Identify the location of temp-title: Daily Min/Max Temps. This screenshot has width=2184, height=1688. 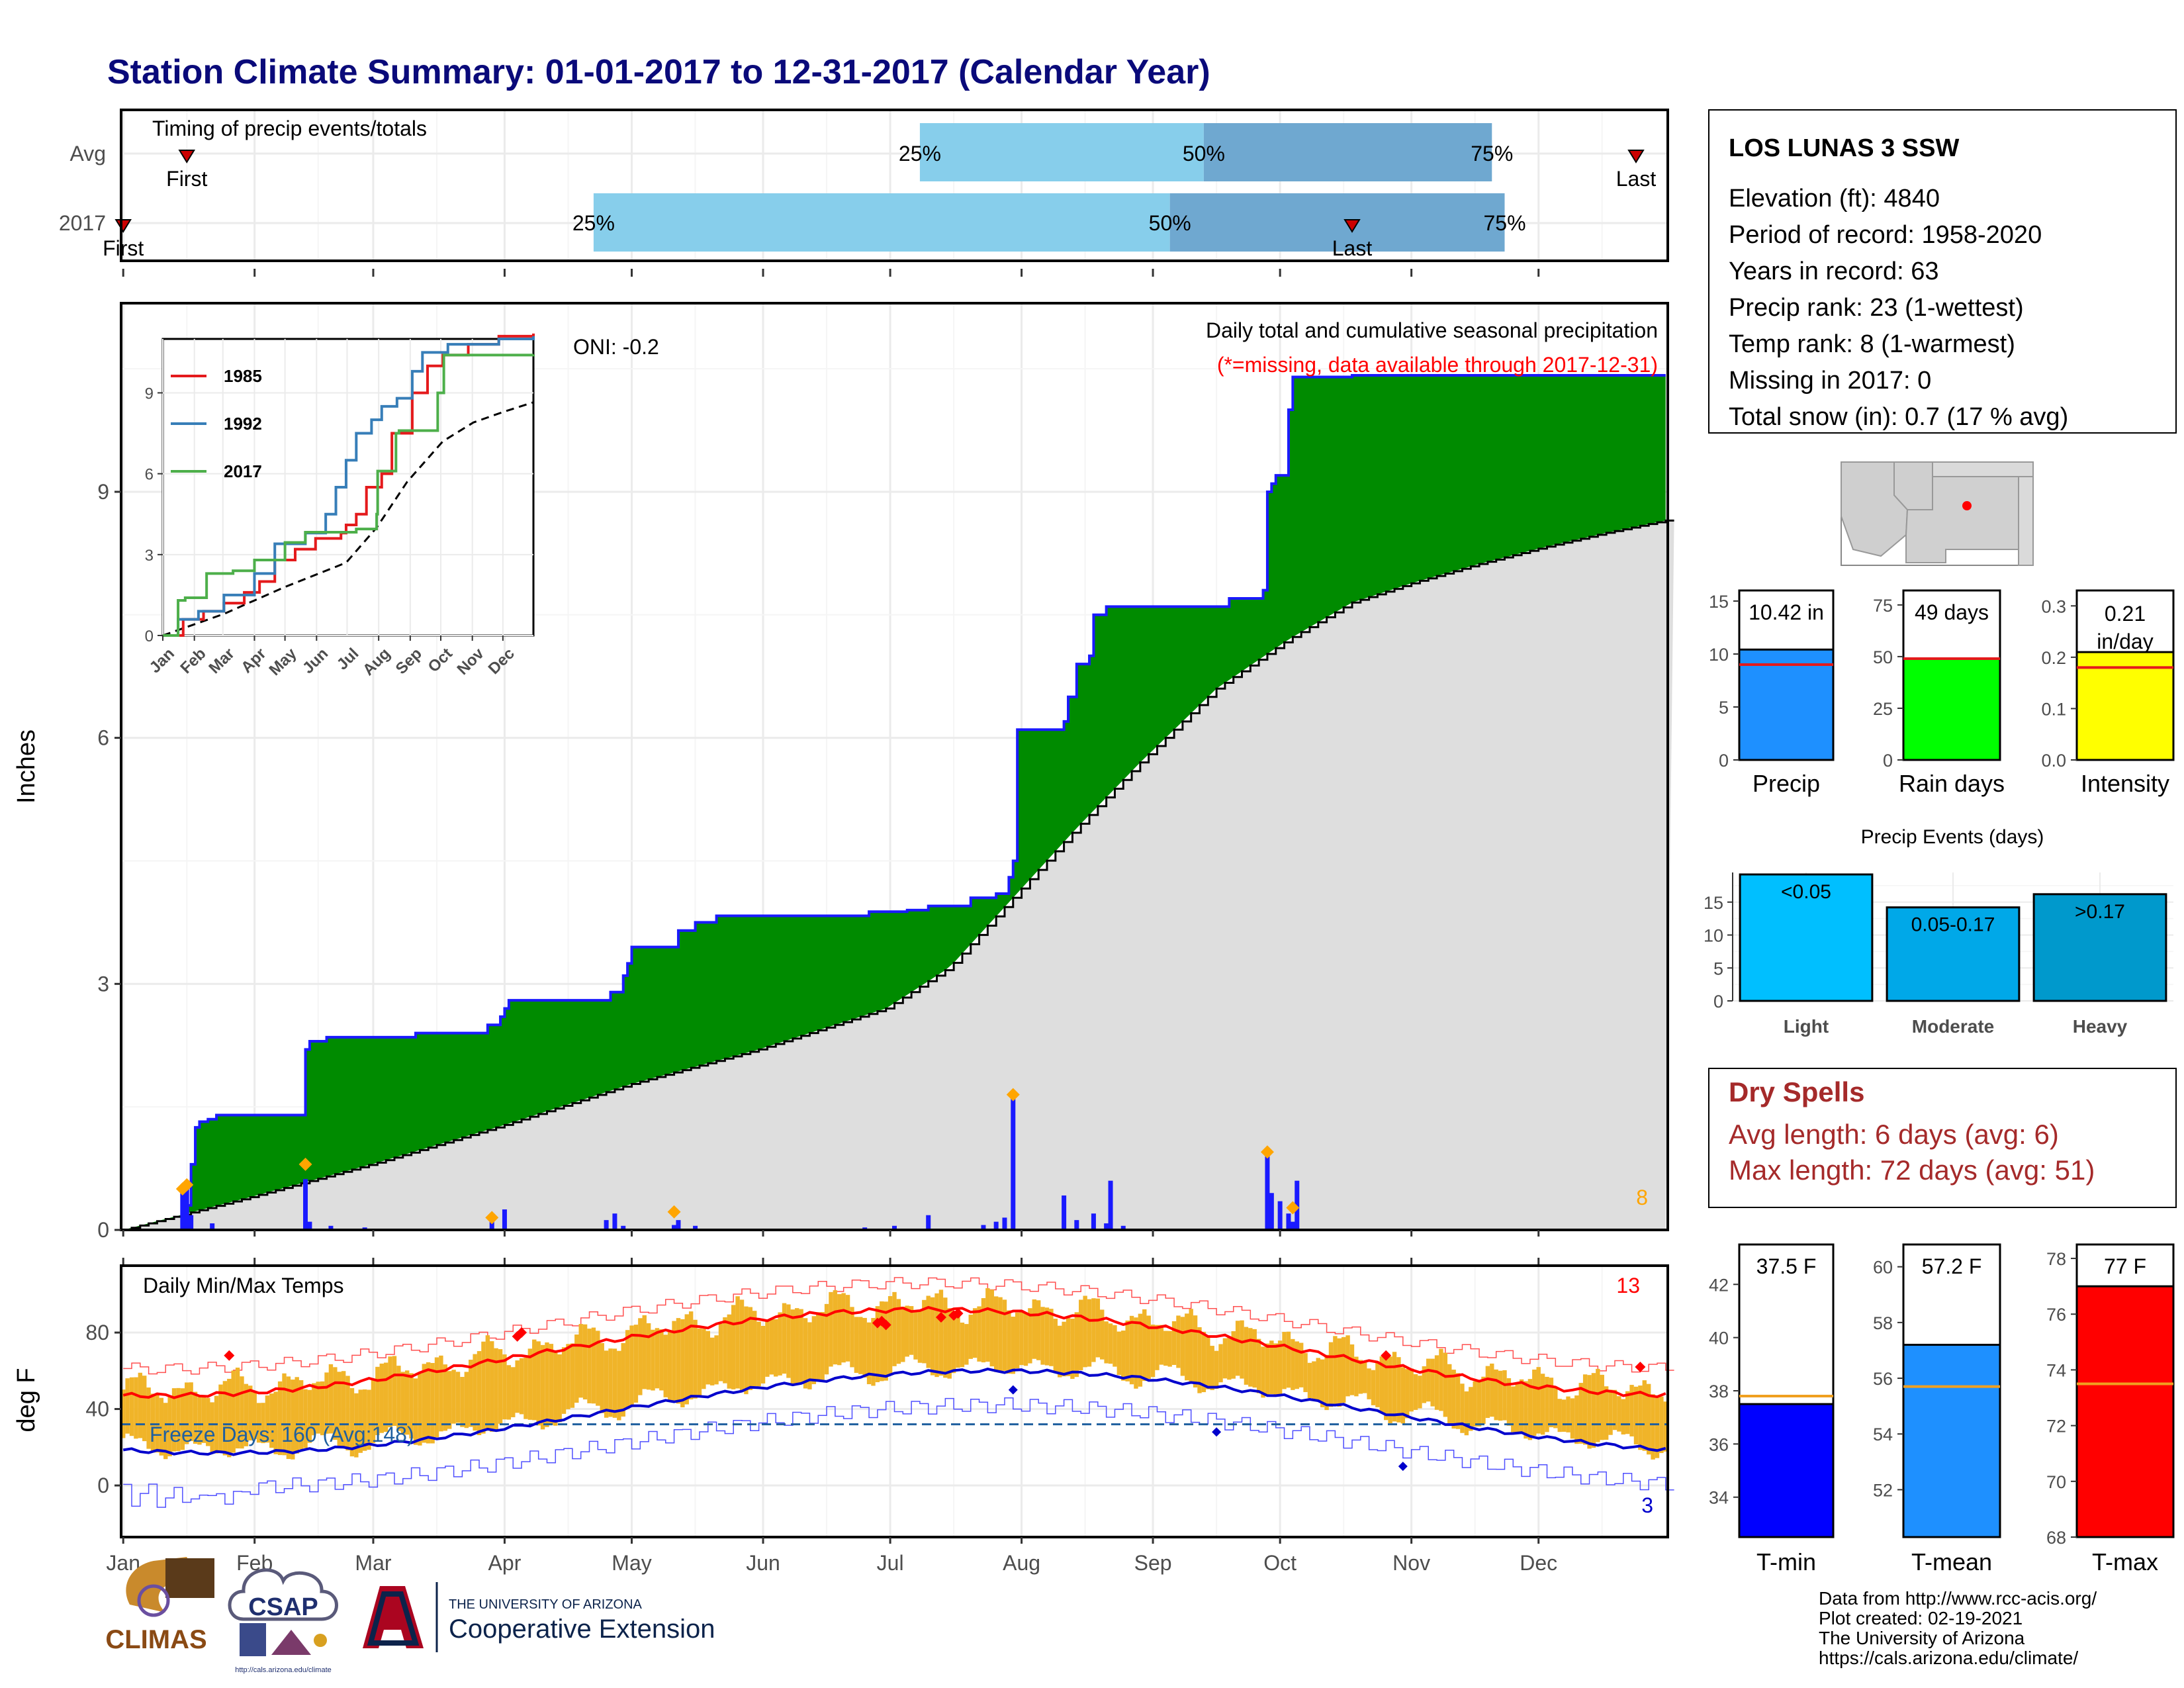
(243, 1285).